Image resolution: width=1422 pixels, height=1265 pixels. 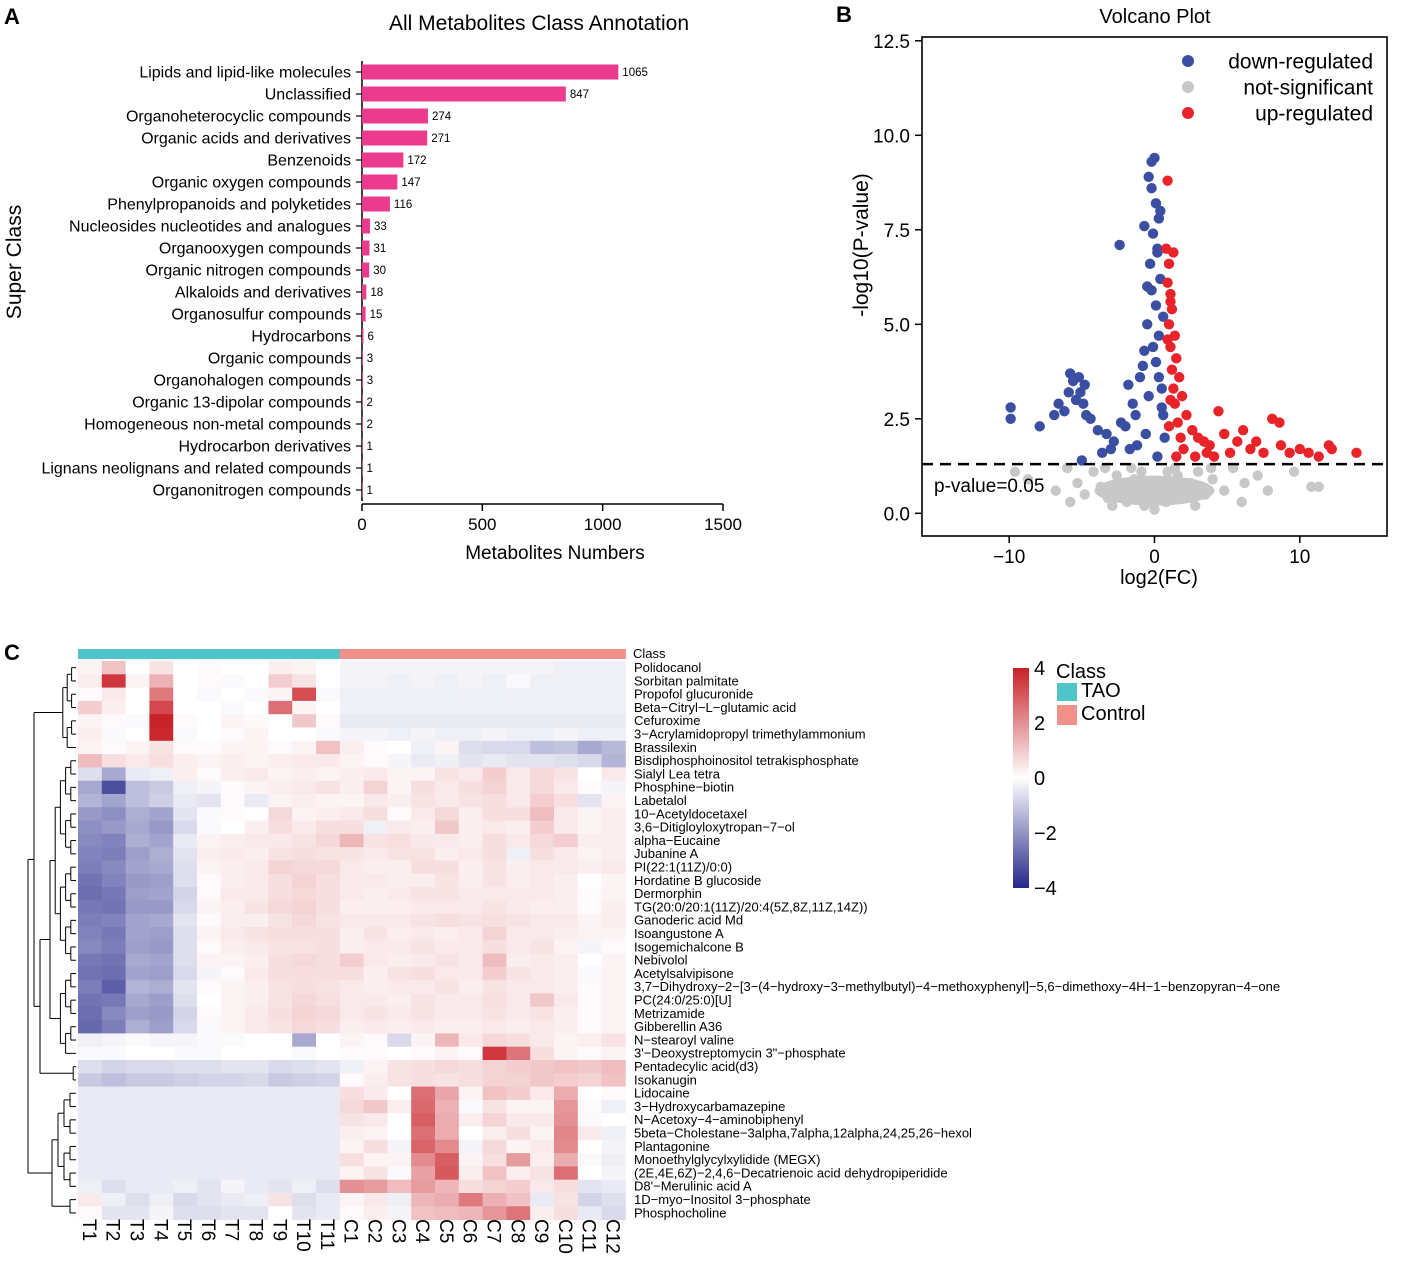 I want to click on bar-value-label: 1065, so click(x=635, y=73).